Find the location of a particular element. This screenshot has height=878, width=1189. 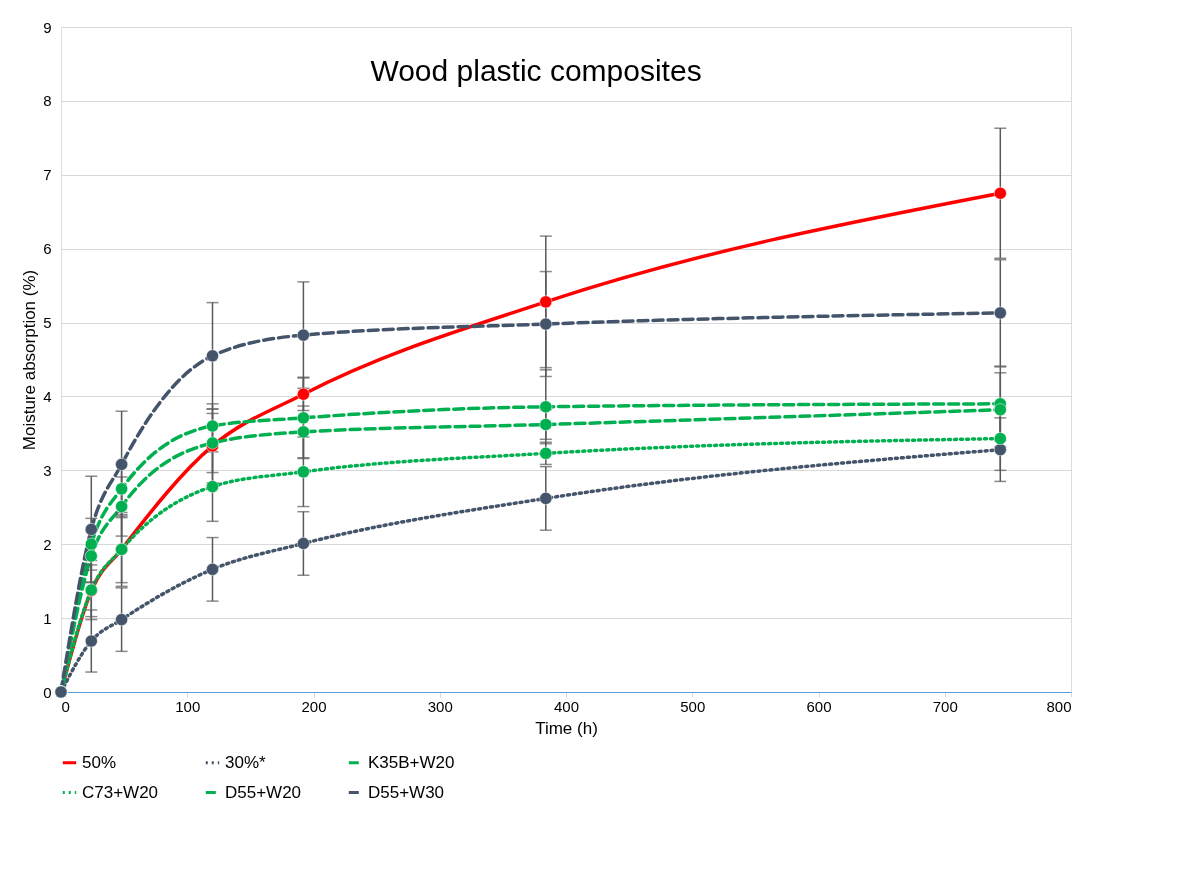

legend-label: D55+W30 is located at coordinates (406, 792).